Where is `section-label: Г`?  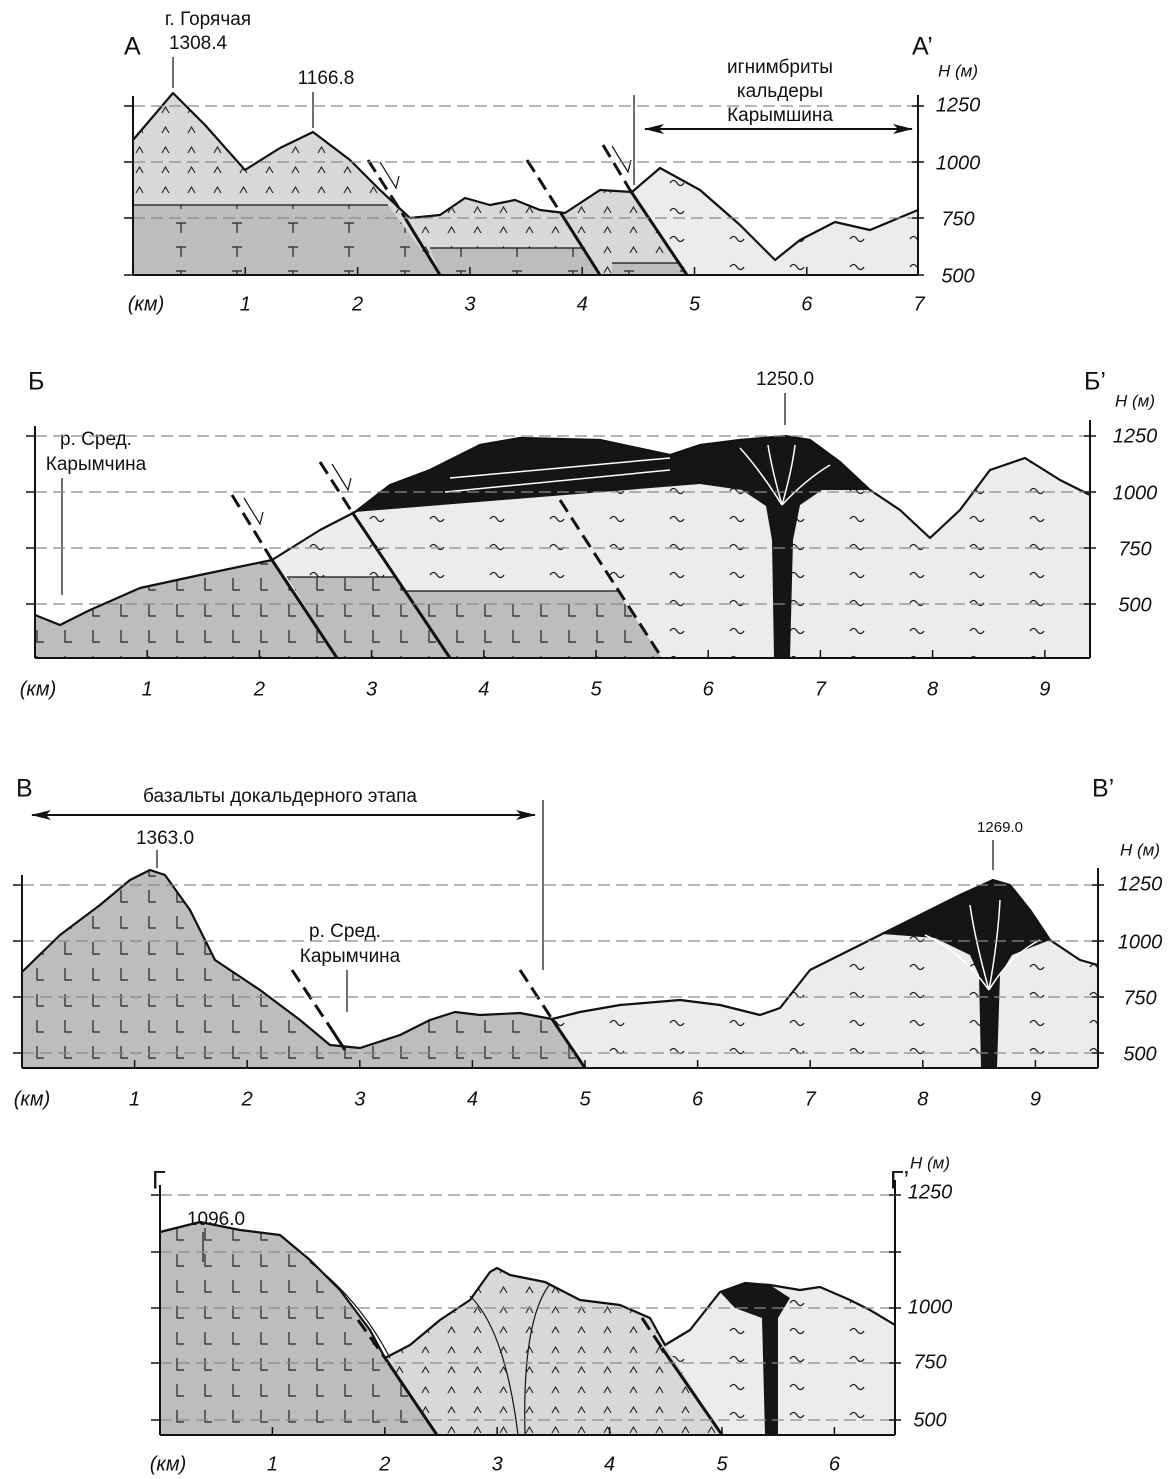 section-label: Г is located at coordinates (159, 1181).